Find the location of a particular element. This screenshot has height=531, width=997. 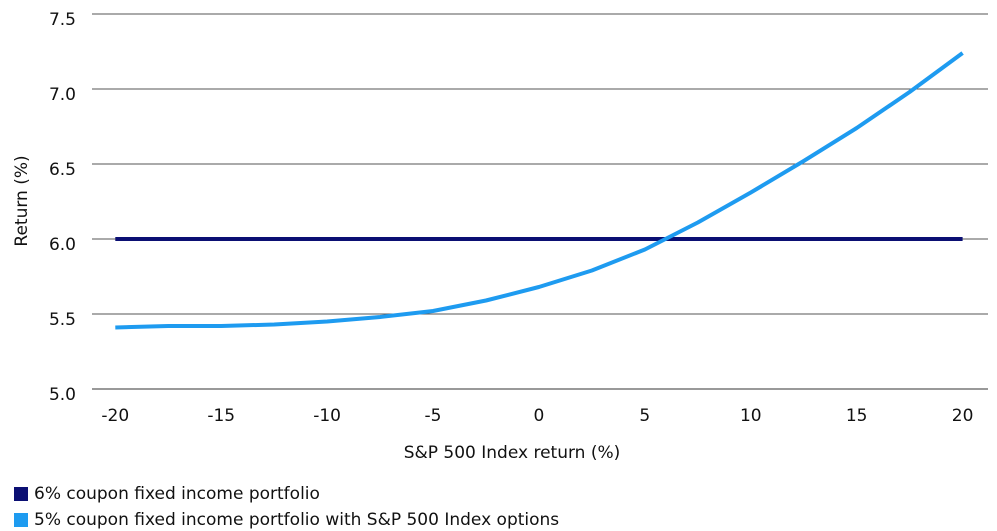

y-tick-label: 6.5 is located at coordinates (62, 170).